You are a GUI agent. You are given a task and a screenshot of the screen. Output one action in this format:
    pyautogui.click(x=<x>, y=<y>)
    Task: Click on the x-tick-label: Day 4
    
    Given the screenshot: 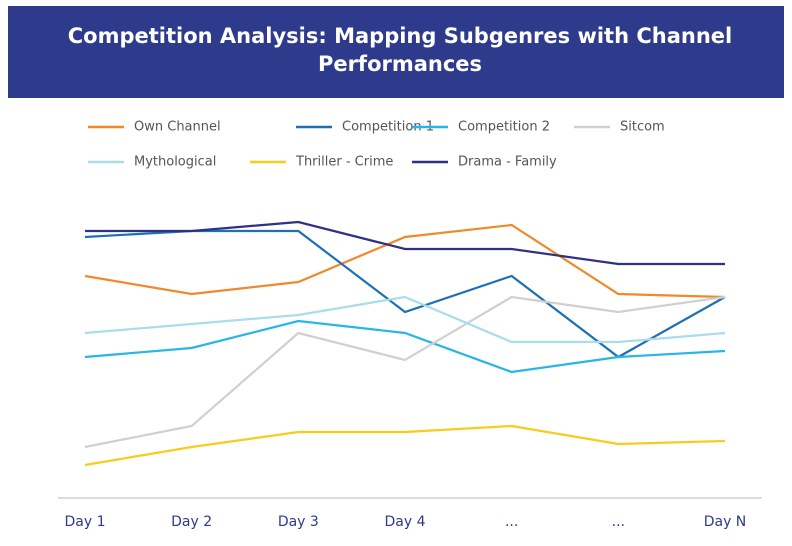 What is the action you would take?
    pyautogui.click(x=404, y=522)
    